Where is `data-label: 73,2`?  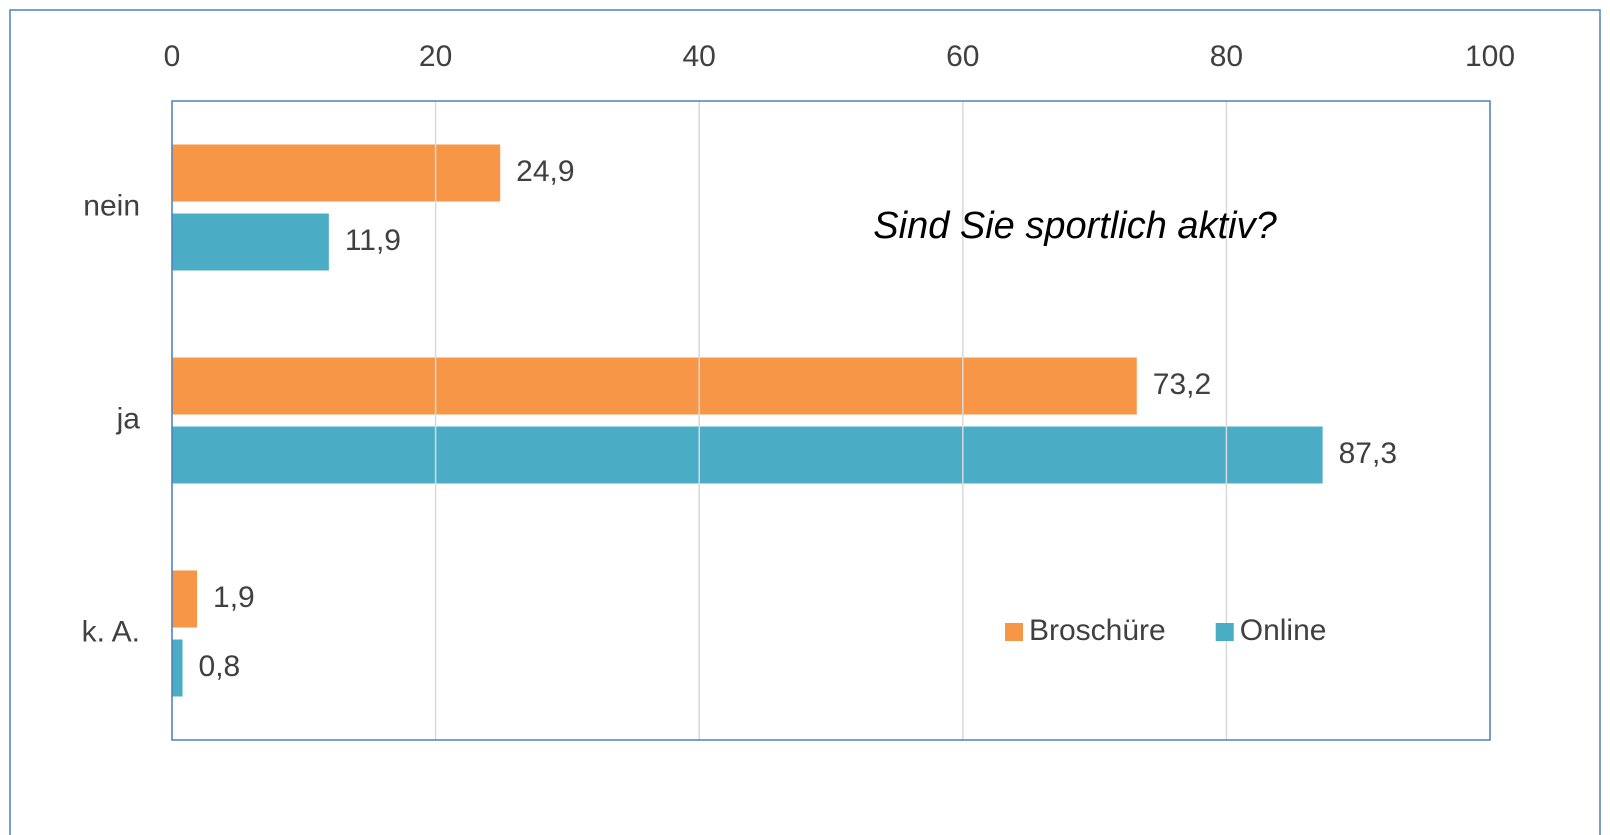 data-label: 73,2 is located at coordinates (1182, 384).